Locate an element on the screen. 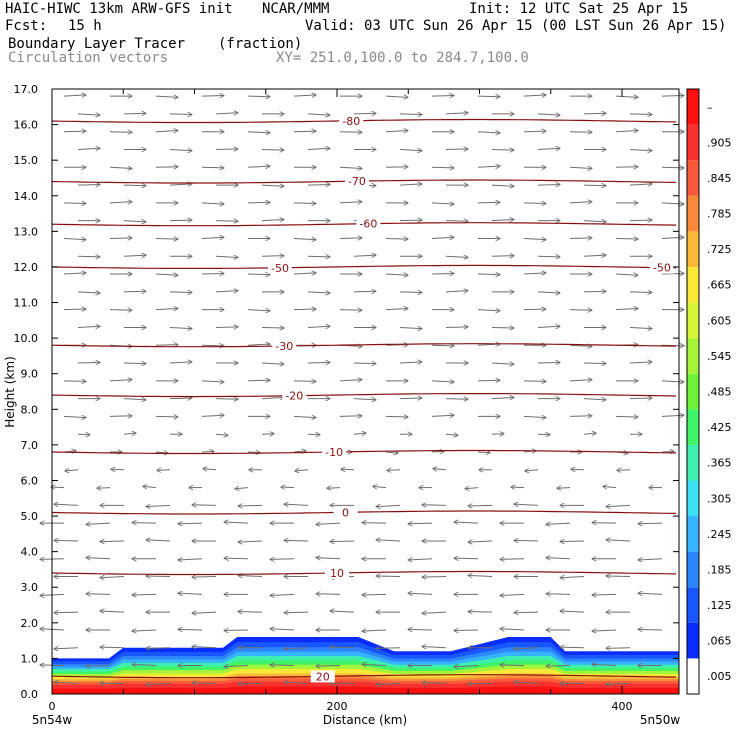  forecast-label: Fcst: is located at coordinates (26, 26).